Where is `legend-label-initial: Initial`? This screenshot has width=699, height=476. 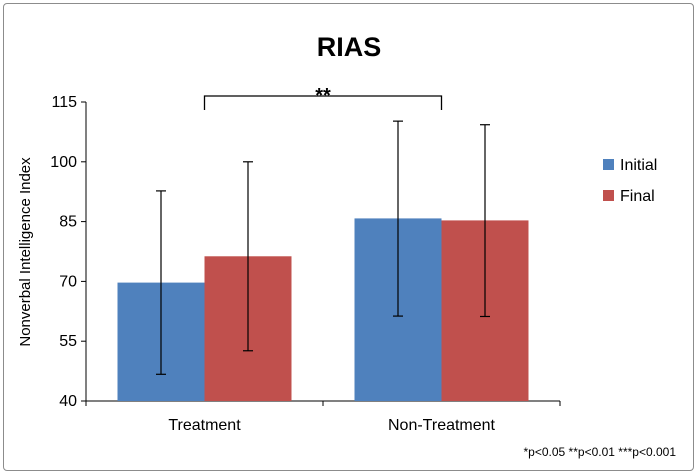 legend-label-initial: Initial is located at coordinates (638, 165).